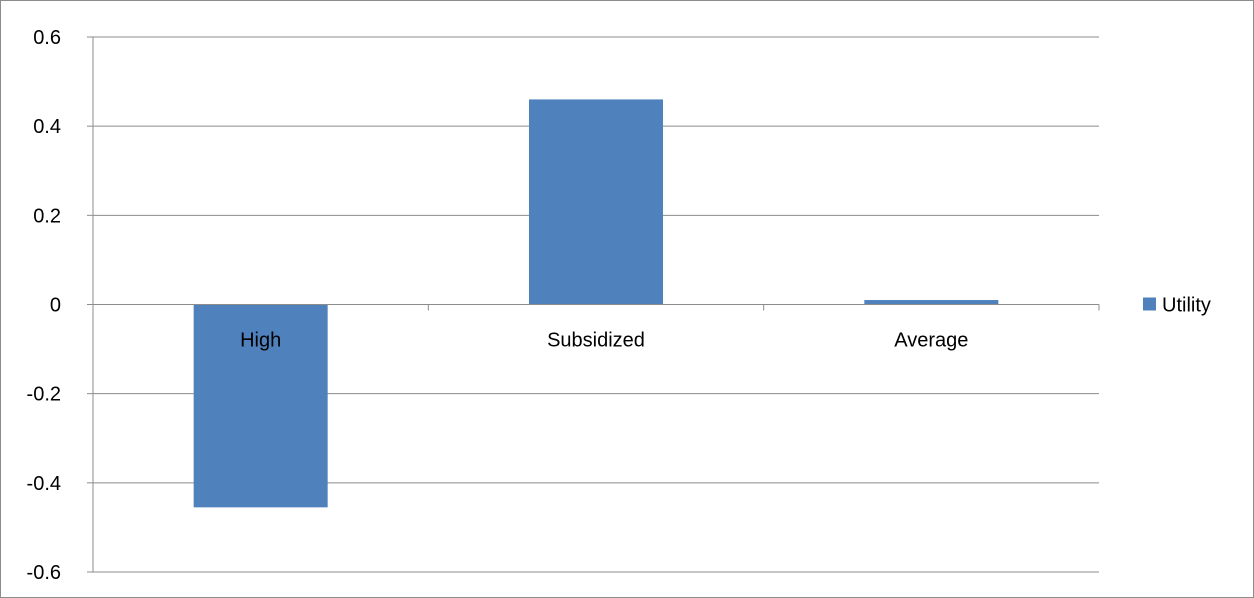  I want to click on y-axis: 0.6 0.4 0.2 0 -0.2 -0.4 -0.6, so click(60, 305).